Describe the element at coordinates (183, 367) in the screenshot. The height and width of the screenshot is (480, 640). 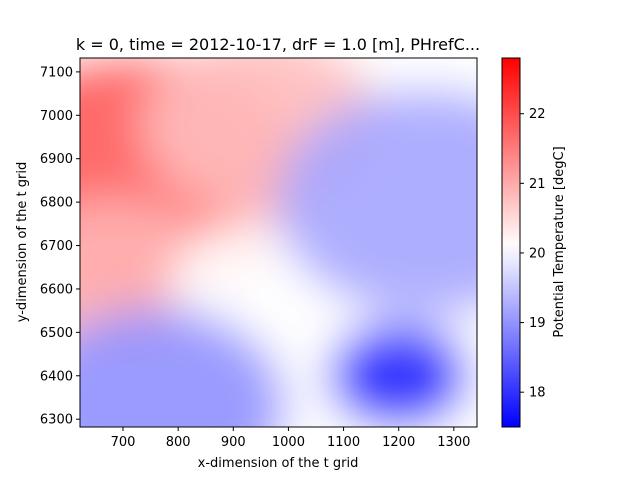
I see `field-region-cool-southwest` at that location.